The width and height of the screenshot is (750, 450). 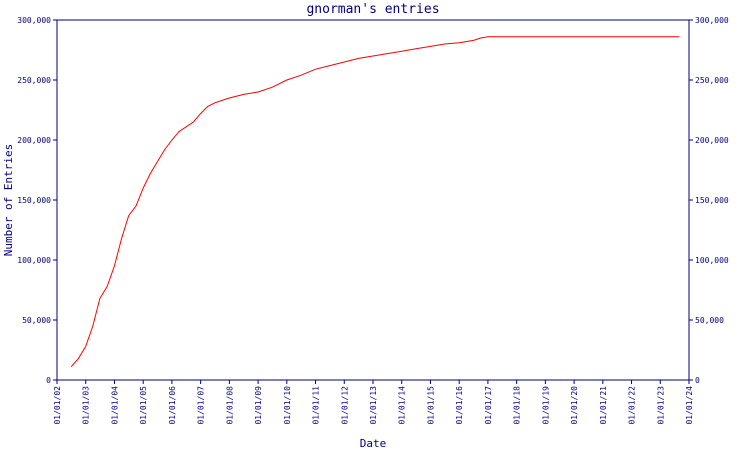 I want to click on y-tick-label-right: 100,000, so click(x=712, y=260).